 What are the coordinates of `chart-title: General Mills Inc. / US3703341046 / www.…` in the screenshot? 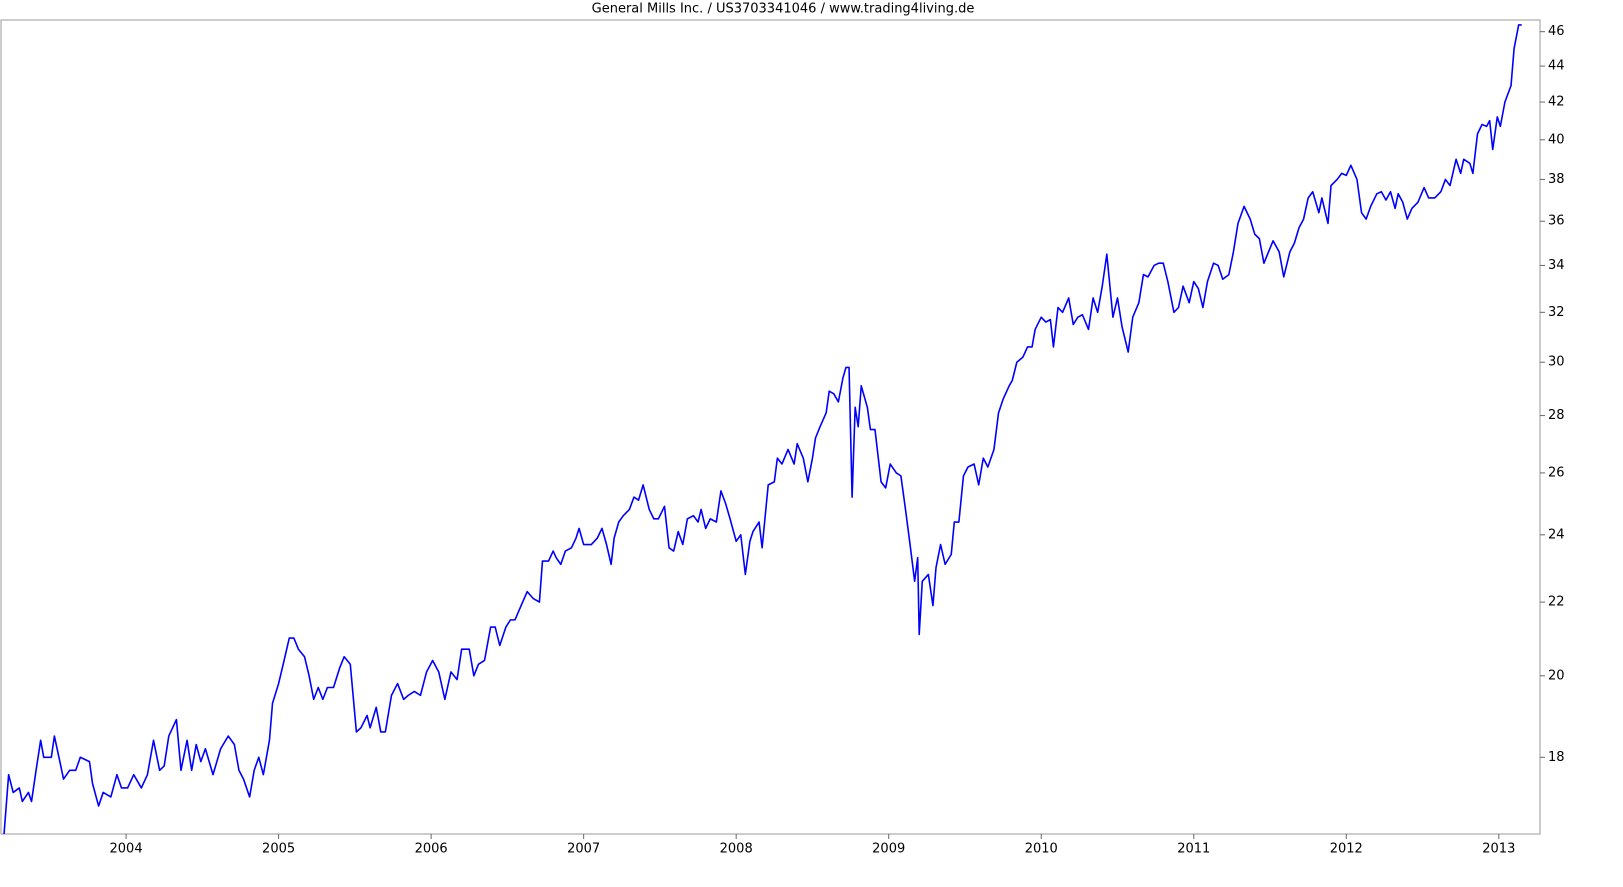 It's located at (783, 9).